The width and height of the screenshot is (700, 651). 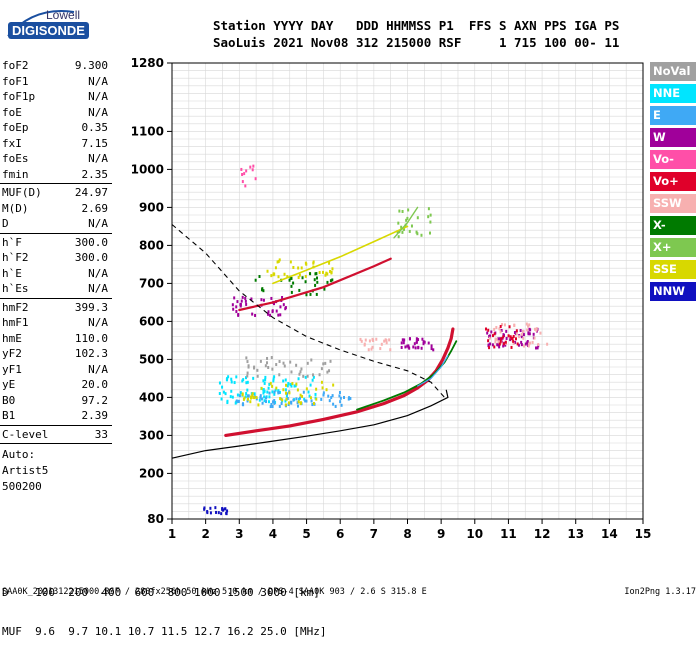 What do you see at coordinates (59, 274) in the screenshot?
I see `param-row: h`E N/A` at bounding box center [59, 274].